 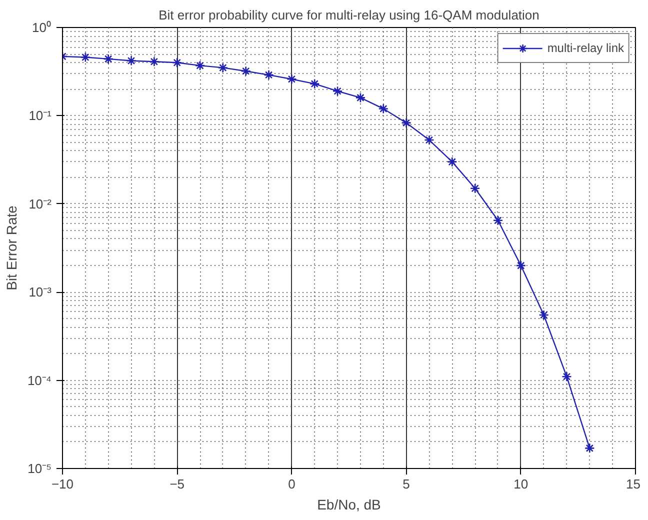 I want to click on x-tick-label: 0, so click(x=292, y=484).